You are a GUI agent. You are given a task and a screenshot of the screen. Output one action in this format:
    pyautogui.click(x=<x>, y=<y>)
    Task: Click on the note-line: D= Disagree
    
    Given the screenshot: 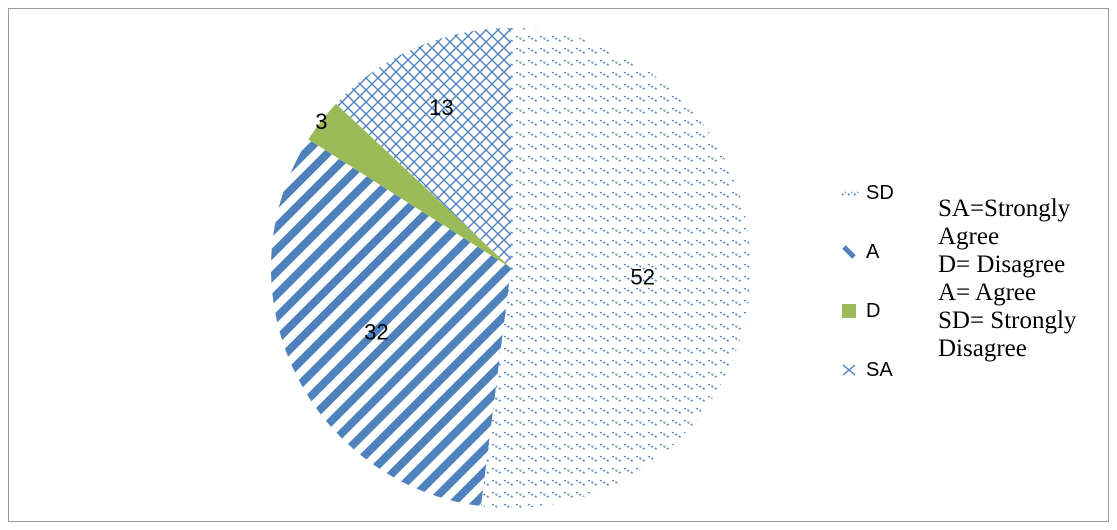 What is the action you would take?
    pyautogui.click(x=1002, y=264)
    